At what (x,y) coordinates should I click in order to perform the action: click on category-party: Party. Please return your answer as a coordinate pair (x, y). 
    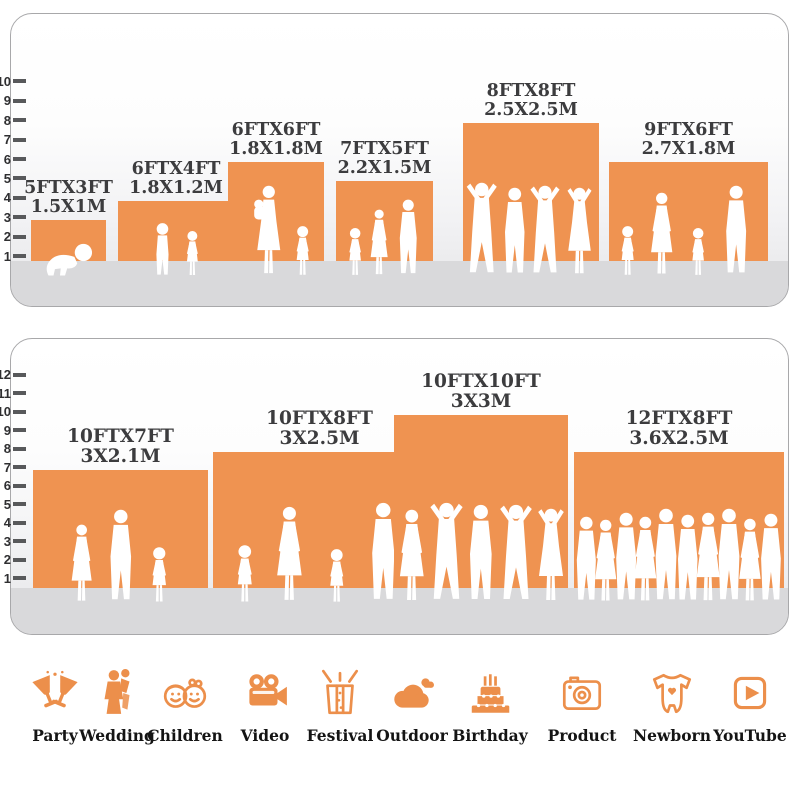
    Looking at the image, I should click on (55, 706).